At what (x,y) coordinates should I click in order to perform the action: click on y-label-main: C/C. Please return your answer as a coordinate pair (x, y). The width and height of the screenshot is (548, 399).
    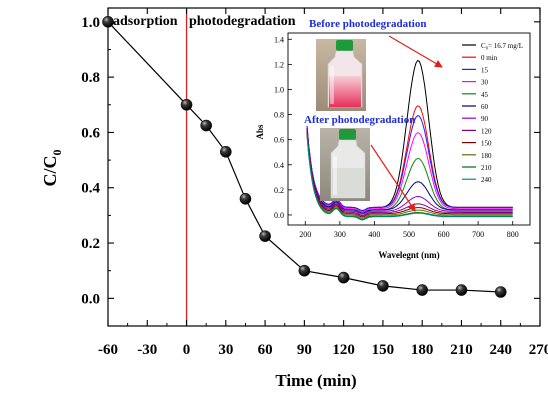
    Looking at the image, I should click on (50, 171).